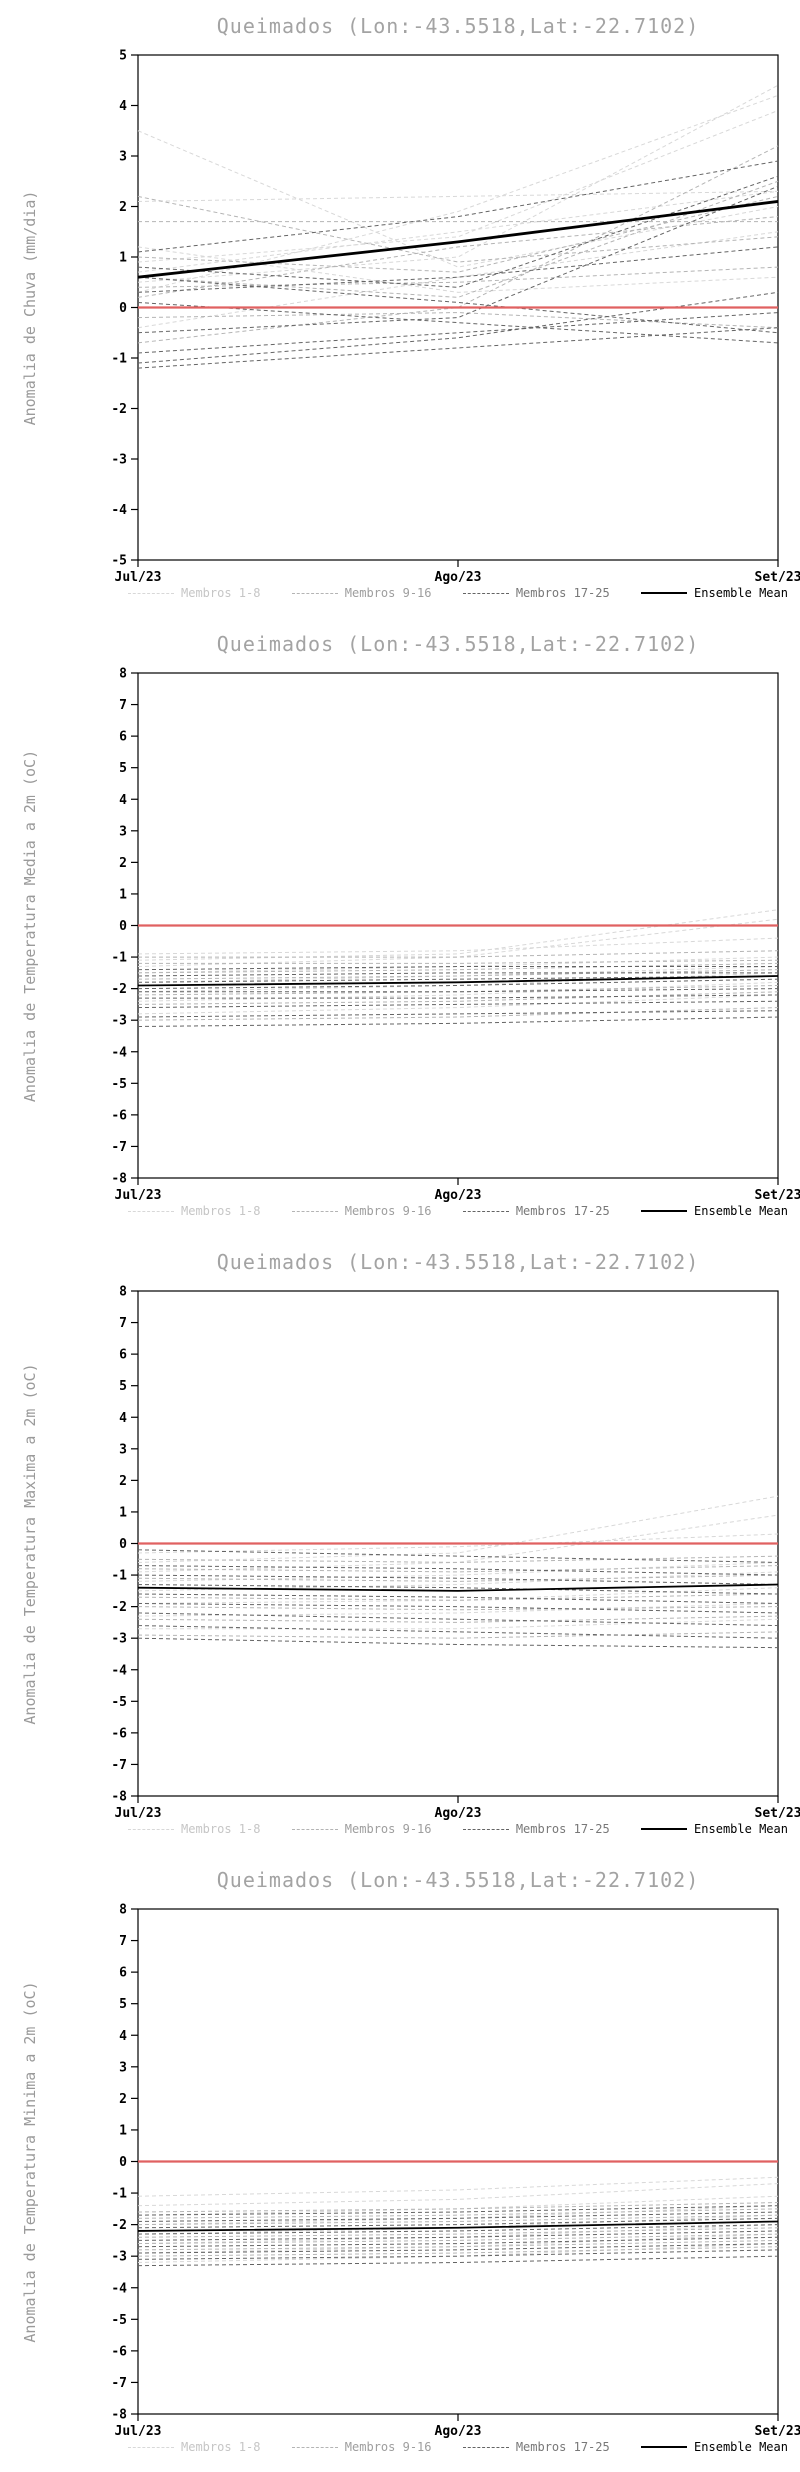 The height and width of the screenshot is (2472, 800). What do you see at coordinates (119, 1733) in the screenshot?
I see `svg-text: -6` at bounding box center [119, 1733].